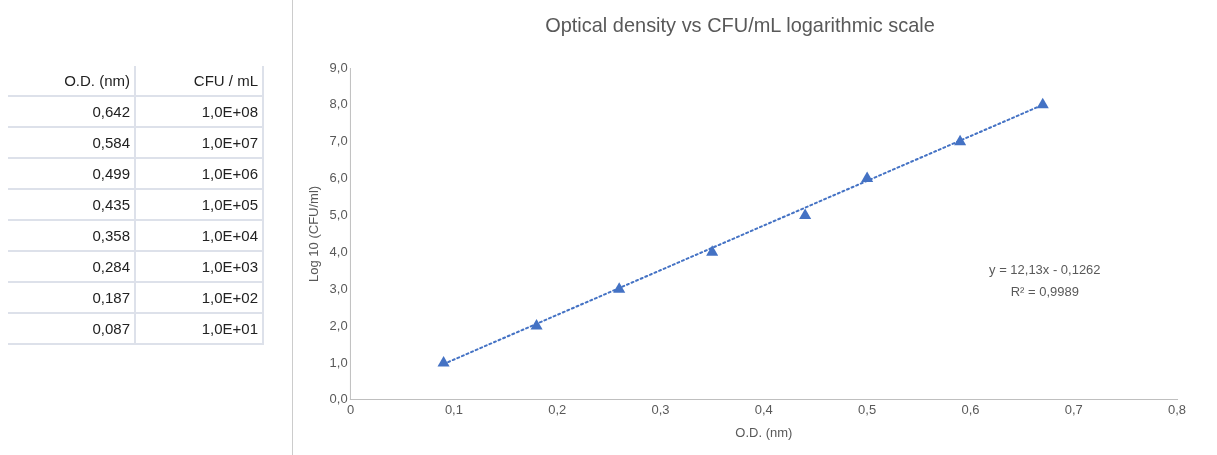 This screenshot has height=455, width=1217. I want to click on x-tick-label: 0,7, so click(1073, 410).